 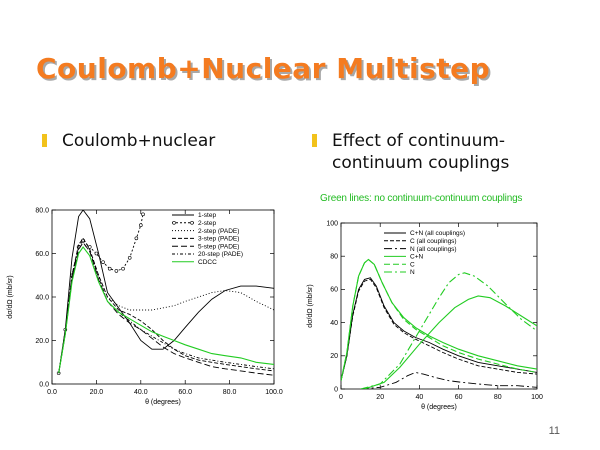 What do you see at coordinates (554, 431) in the screenshot?
I see `page-number: 11` at bounding box center [554, 431].